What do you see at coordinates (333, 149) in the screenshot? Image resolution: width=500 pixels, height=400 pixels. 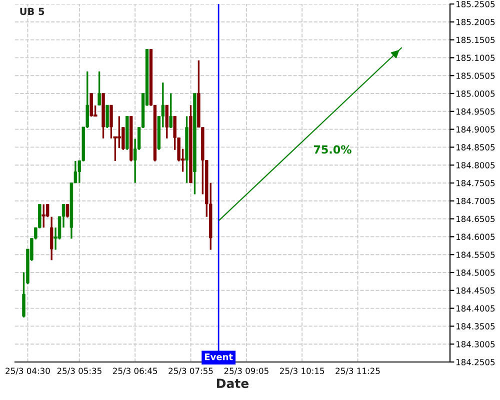 I see `annotation: 75.0%` at bounding box center [333, 149].